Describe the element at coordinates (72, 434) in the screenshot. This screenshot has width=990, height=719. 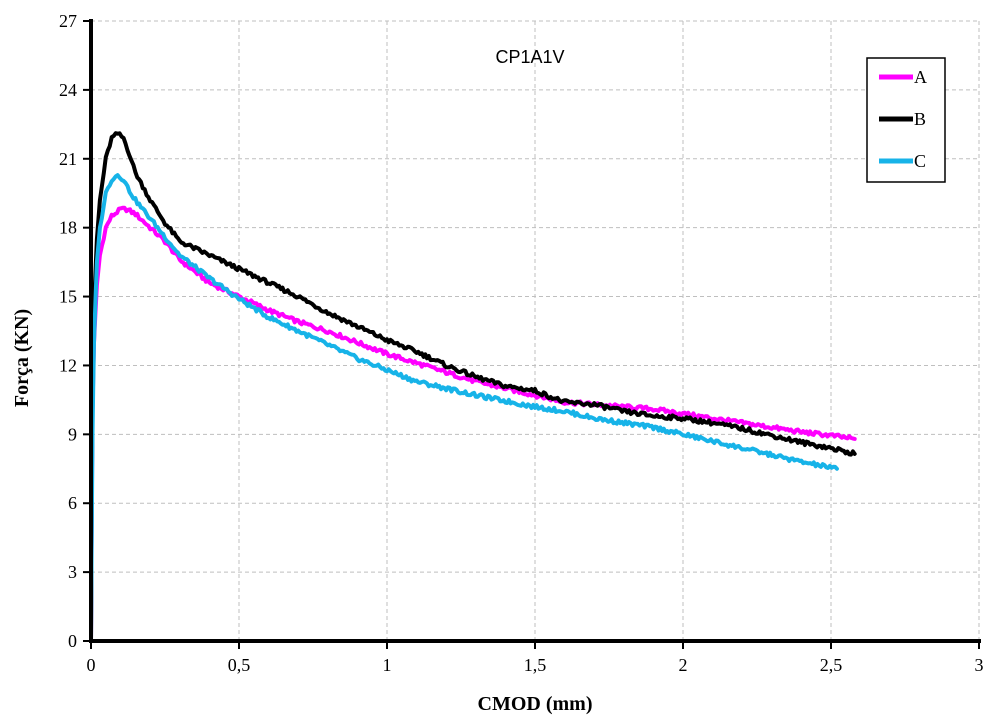
I see `y-tick-label: 9` at that location.